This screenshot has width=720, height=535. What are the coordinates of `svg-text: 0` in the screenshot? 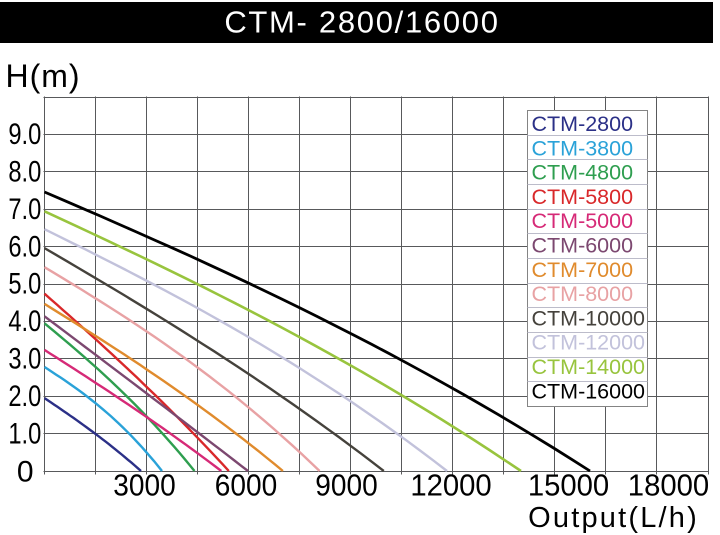 It's located at (25, 472).